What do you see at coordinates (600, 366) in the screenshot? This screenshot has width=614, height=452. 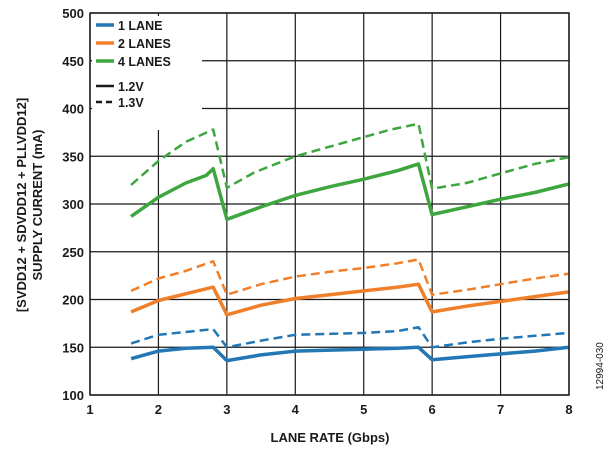 I see `figure-id: 12994-030` at bounding box center [600, 366].